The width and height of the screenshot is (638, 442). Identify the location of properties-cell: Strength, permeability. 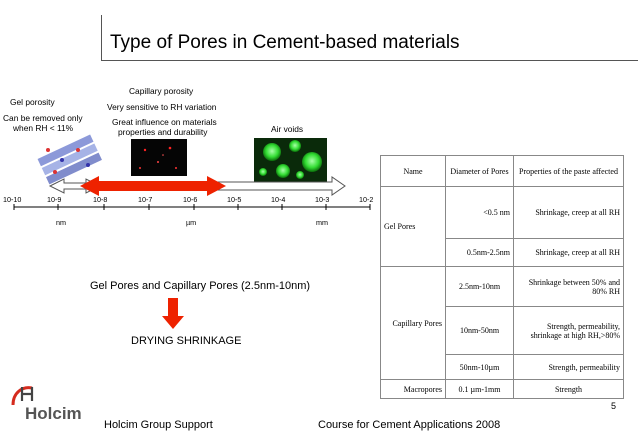
(568, 367).